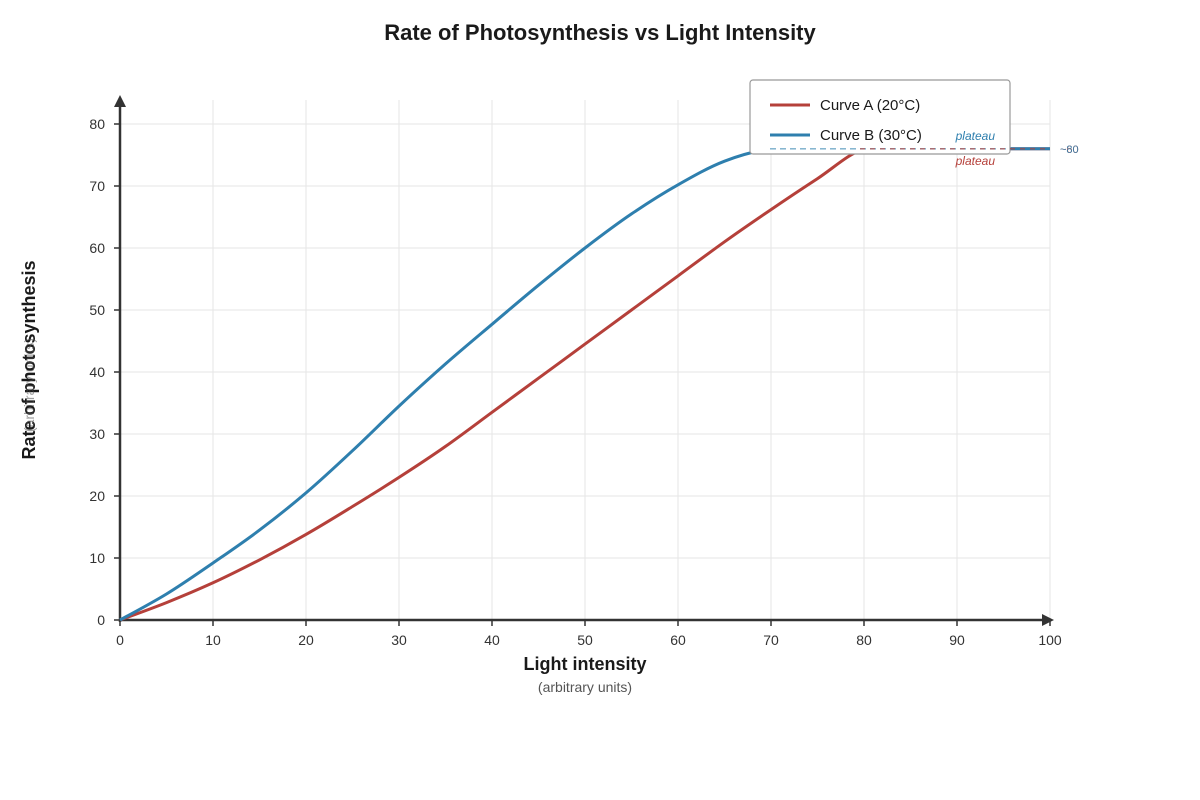 The image size is (1200, 800). What do you see at coordinates (957, 640) in the screenshot?
I see `x-tick-label: 90` at bounding box center [957, 640].